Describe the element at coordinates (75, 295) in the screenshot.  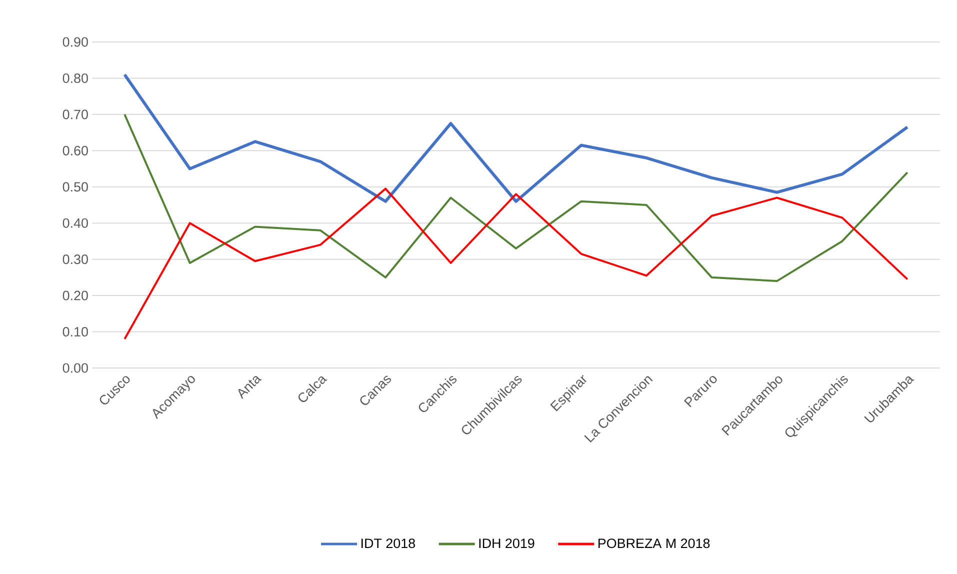
I see `y-tick-label: 0.20` at that location.